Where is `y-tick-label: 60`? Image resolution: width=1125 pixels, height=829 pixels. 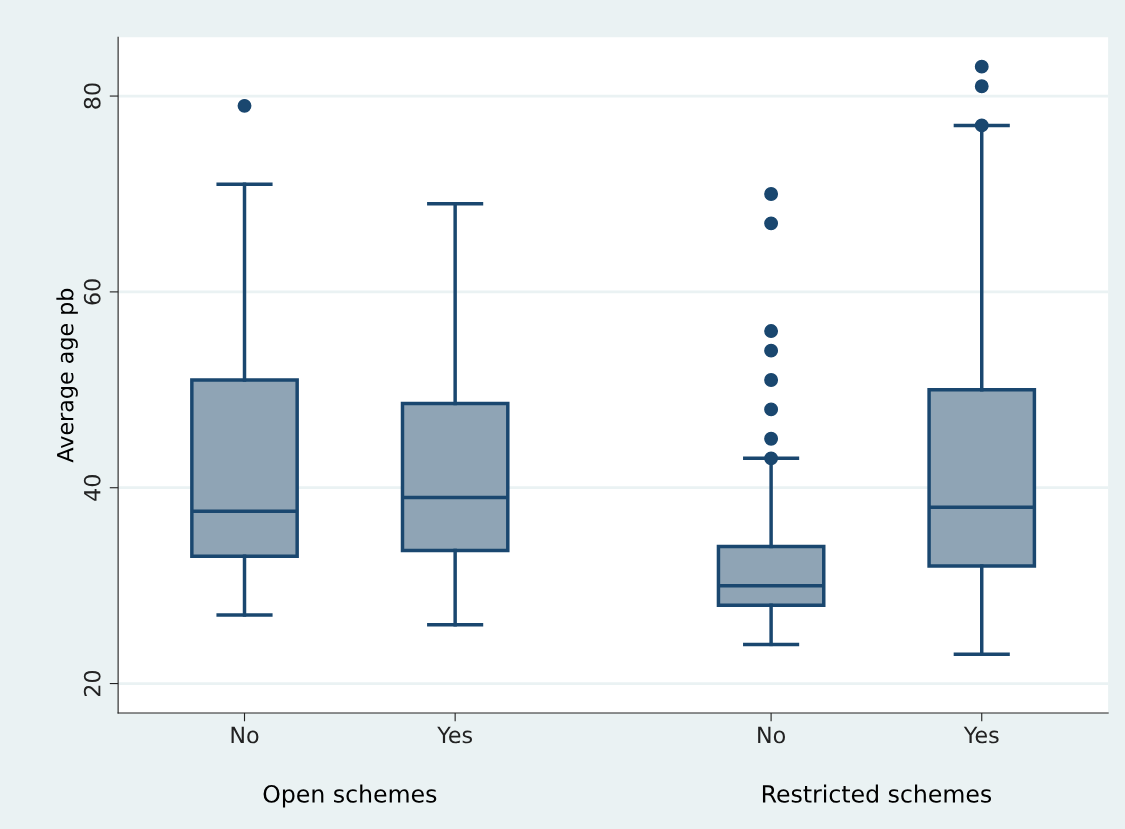
y-tick-label: 60 is located at coordinates (92, 292).